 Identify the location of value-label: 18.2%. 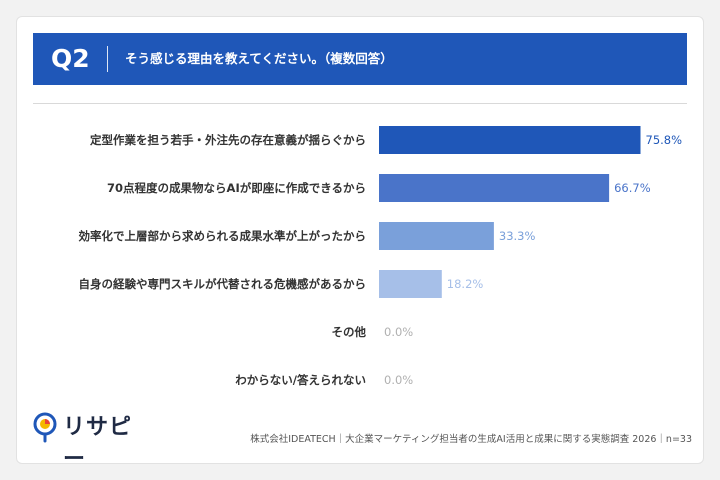
(465, 284).